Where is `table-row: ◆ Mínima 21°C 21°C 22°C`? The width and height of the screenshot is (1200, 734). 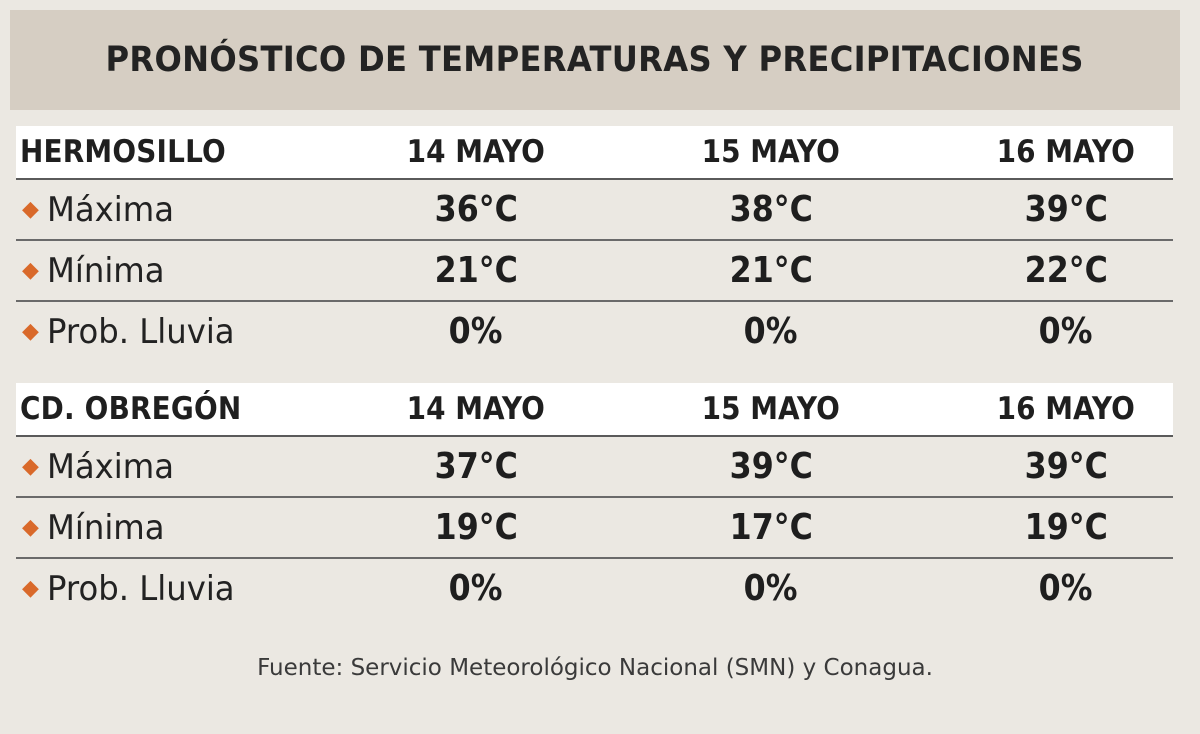
table-row: ◆ Mínima 21°C 21°C 22°C is located at coordinates (594, 271).